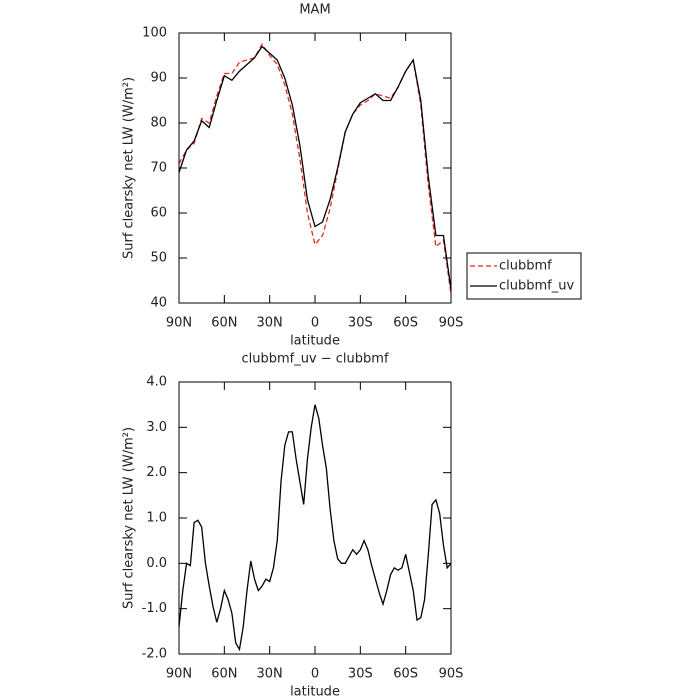  What do you see at coordinates (158, 213) in the screenshot?
I see `y-tick-label: 60` at bounding box center [158, 213].